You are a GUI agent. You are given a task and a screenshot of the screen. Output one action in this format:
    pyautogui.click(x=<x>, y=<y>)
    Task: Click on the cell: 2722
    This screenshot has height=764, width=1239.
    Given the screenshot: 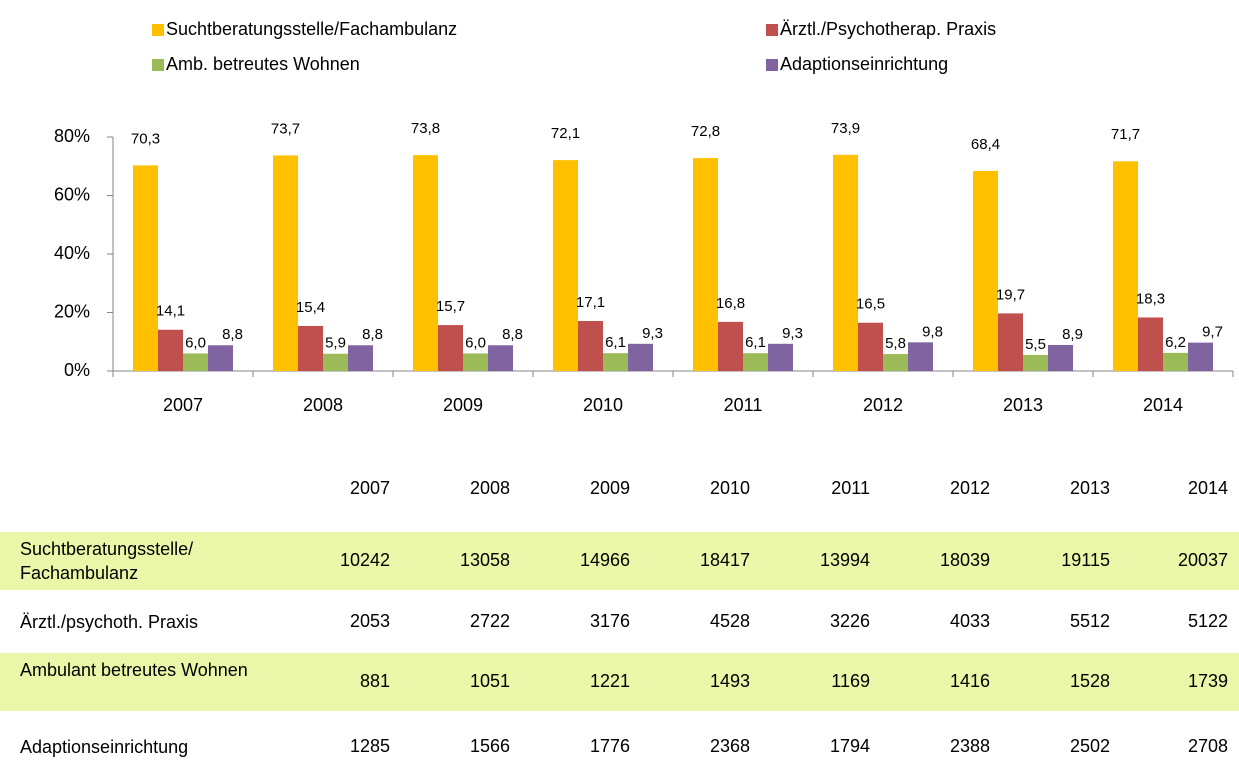 What is the action you would take?
    pyautogui.click(x=489, y=621)
    